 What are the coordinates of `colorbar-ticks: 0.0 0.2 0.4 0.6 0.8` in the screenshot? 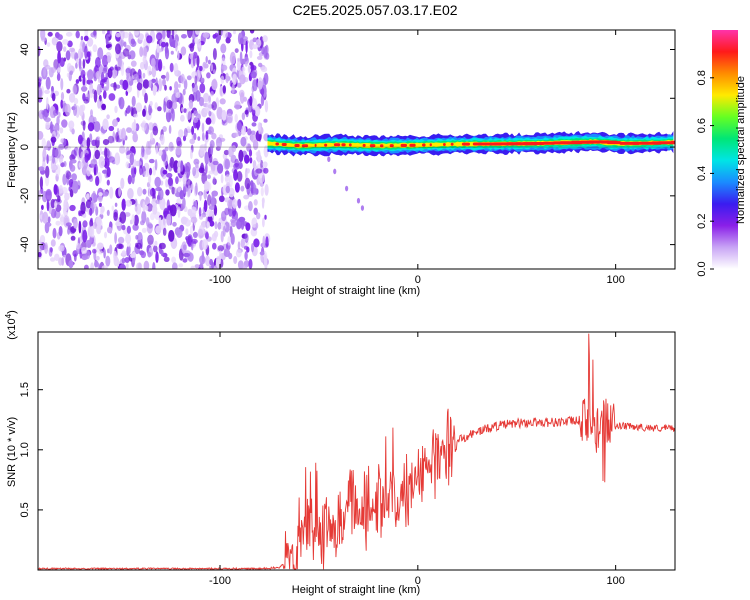 It's located at (705, 173).